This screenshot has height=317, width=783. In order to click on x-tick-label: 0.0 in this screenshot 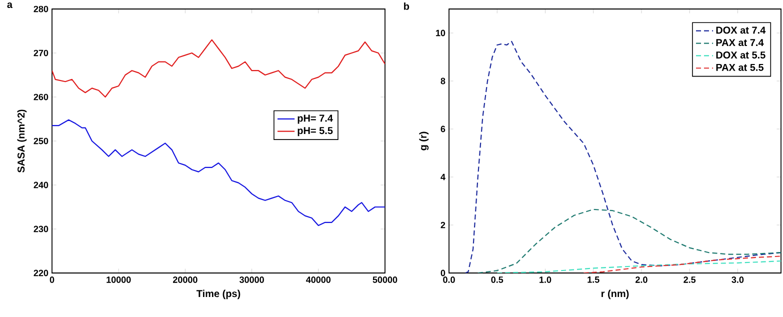, I will do `click(449, 279)`.